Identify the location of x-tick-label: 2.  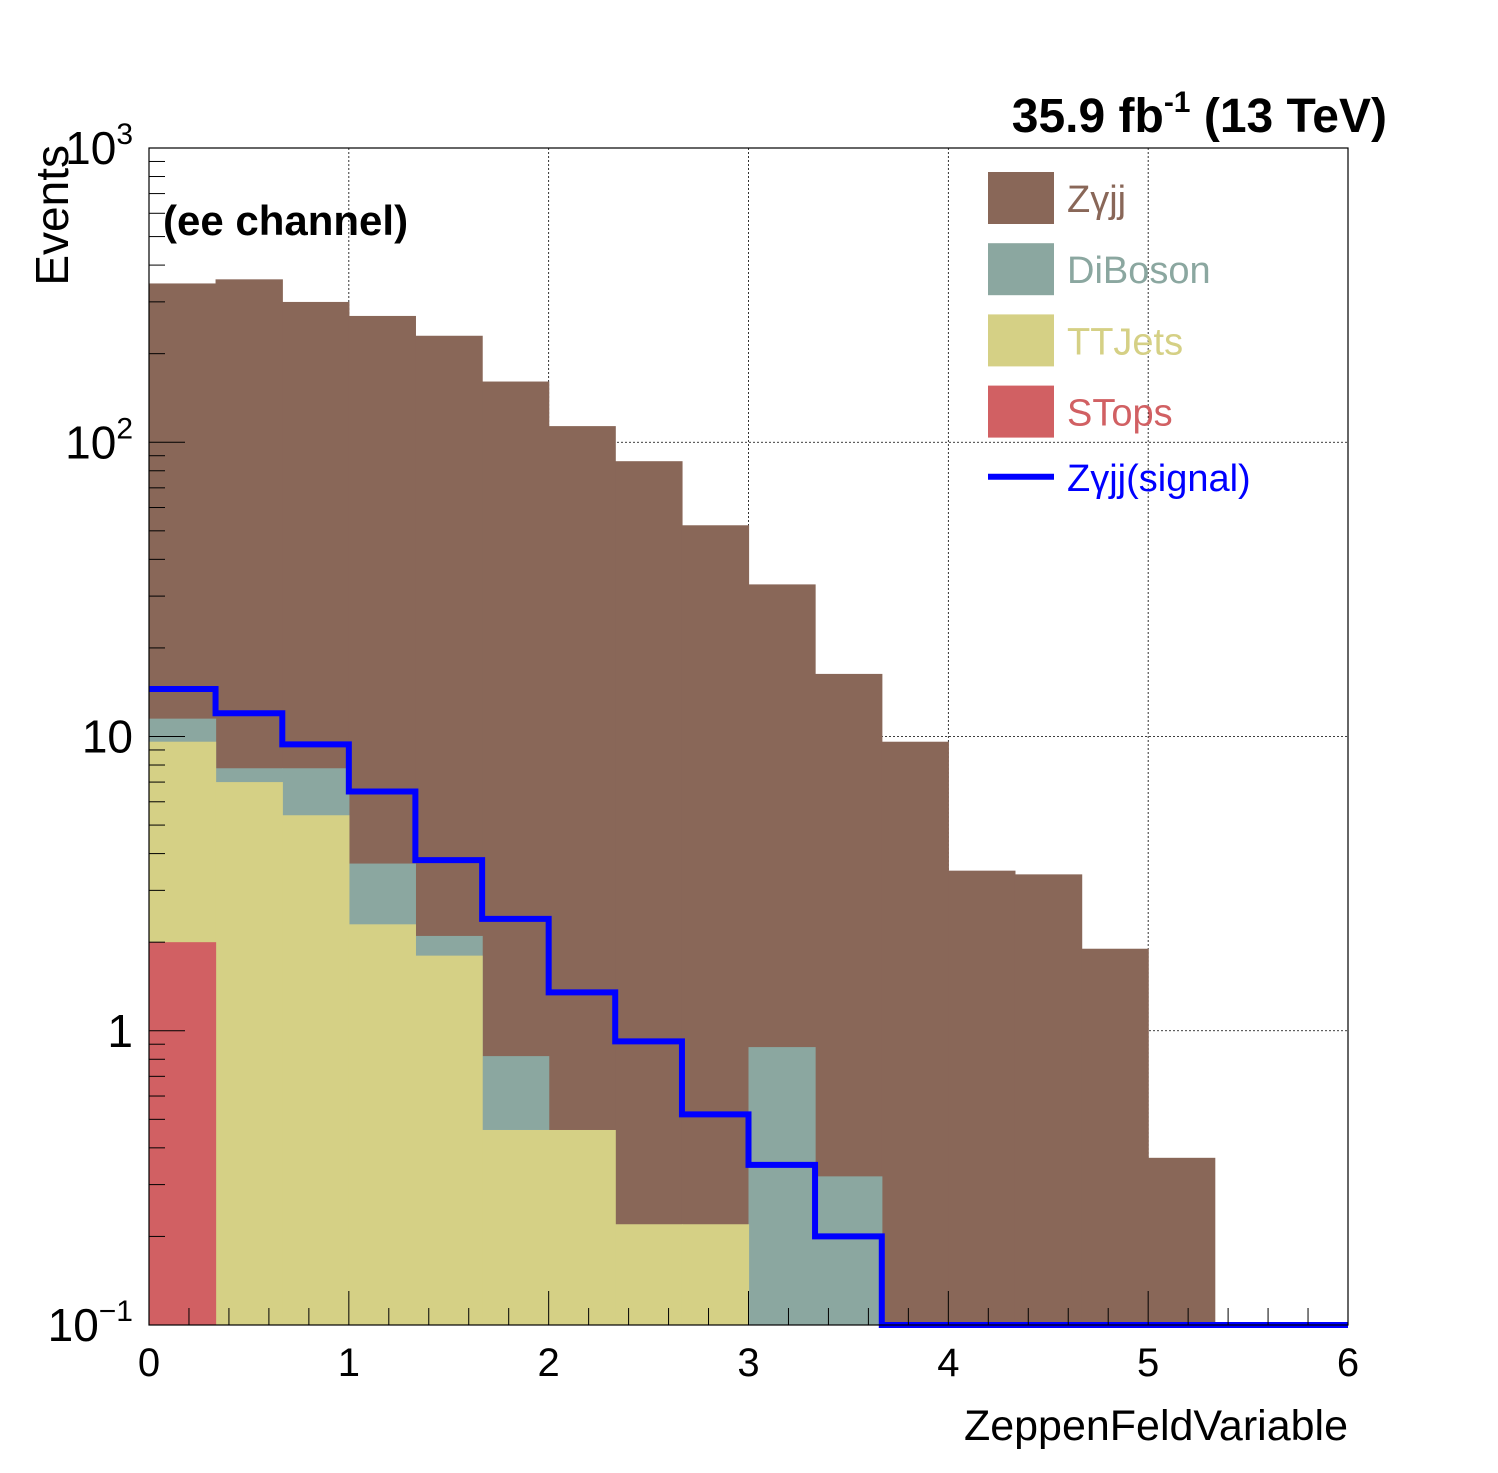
(549, 1363).